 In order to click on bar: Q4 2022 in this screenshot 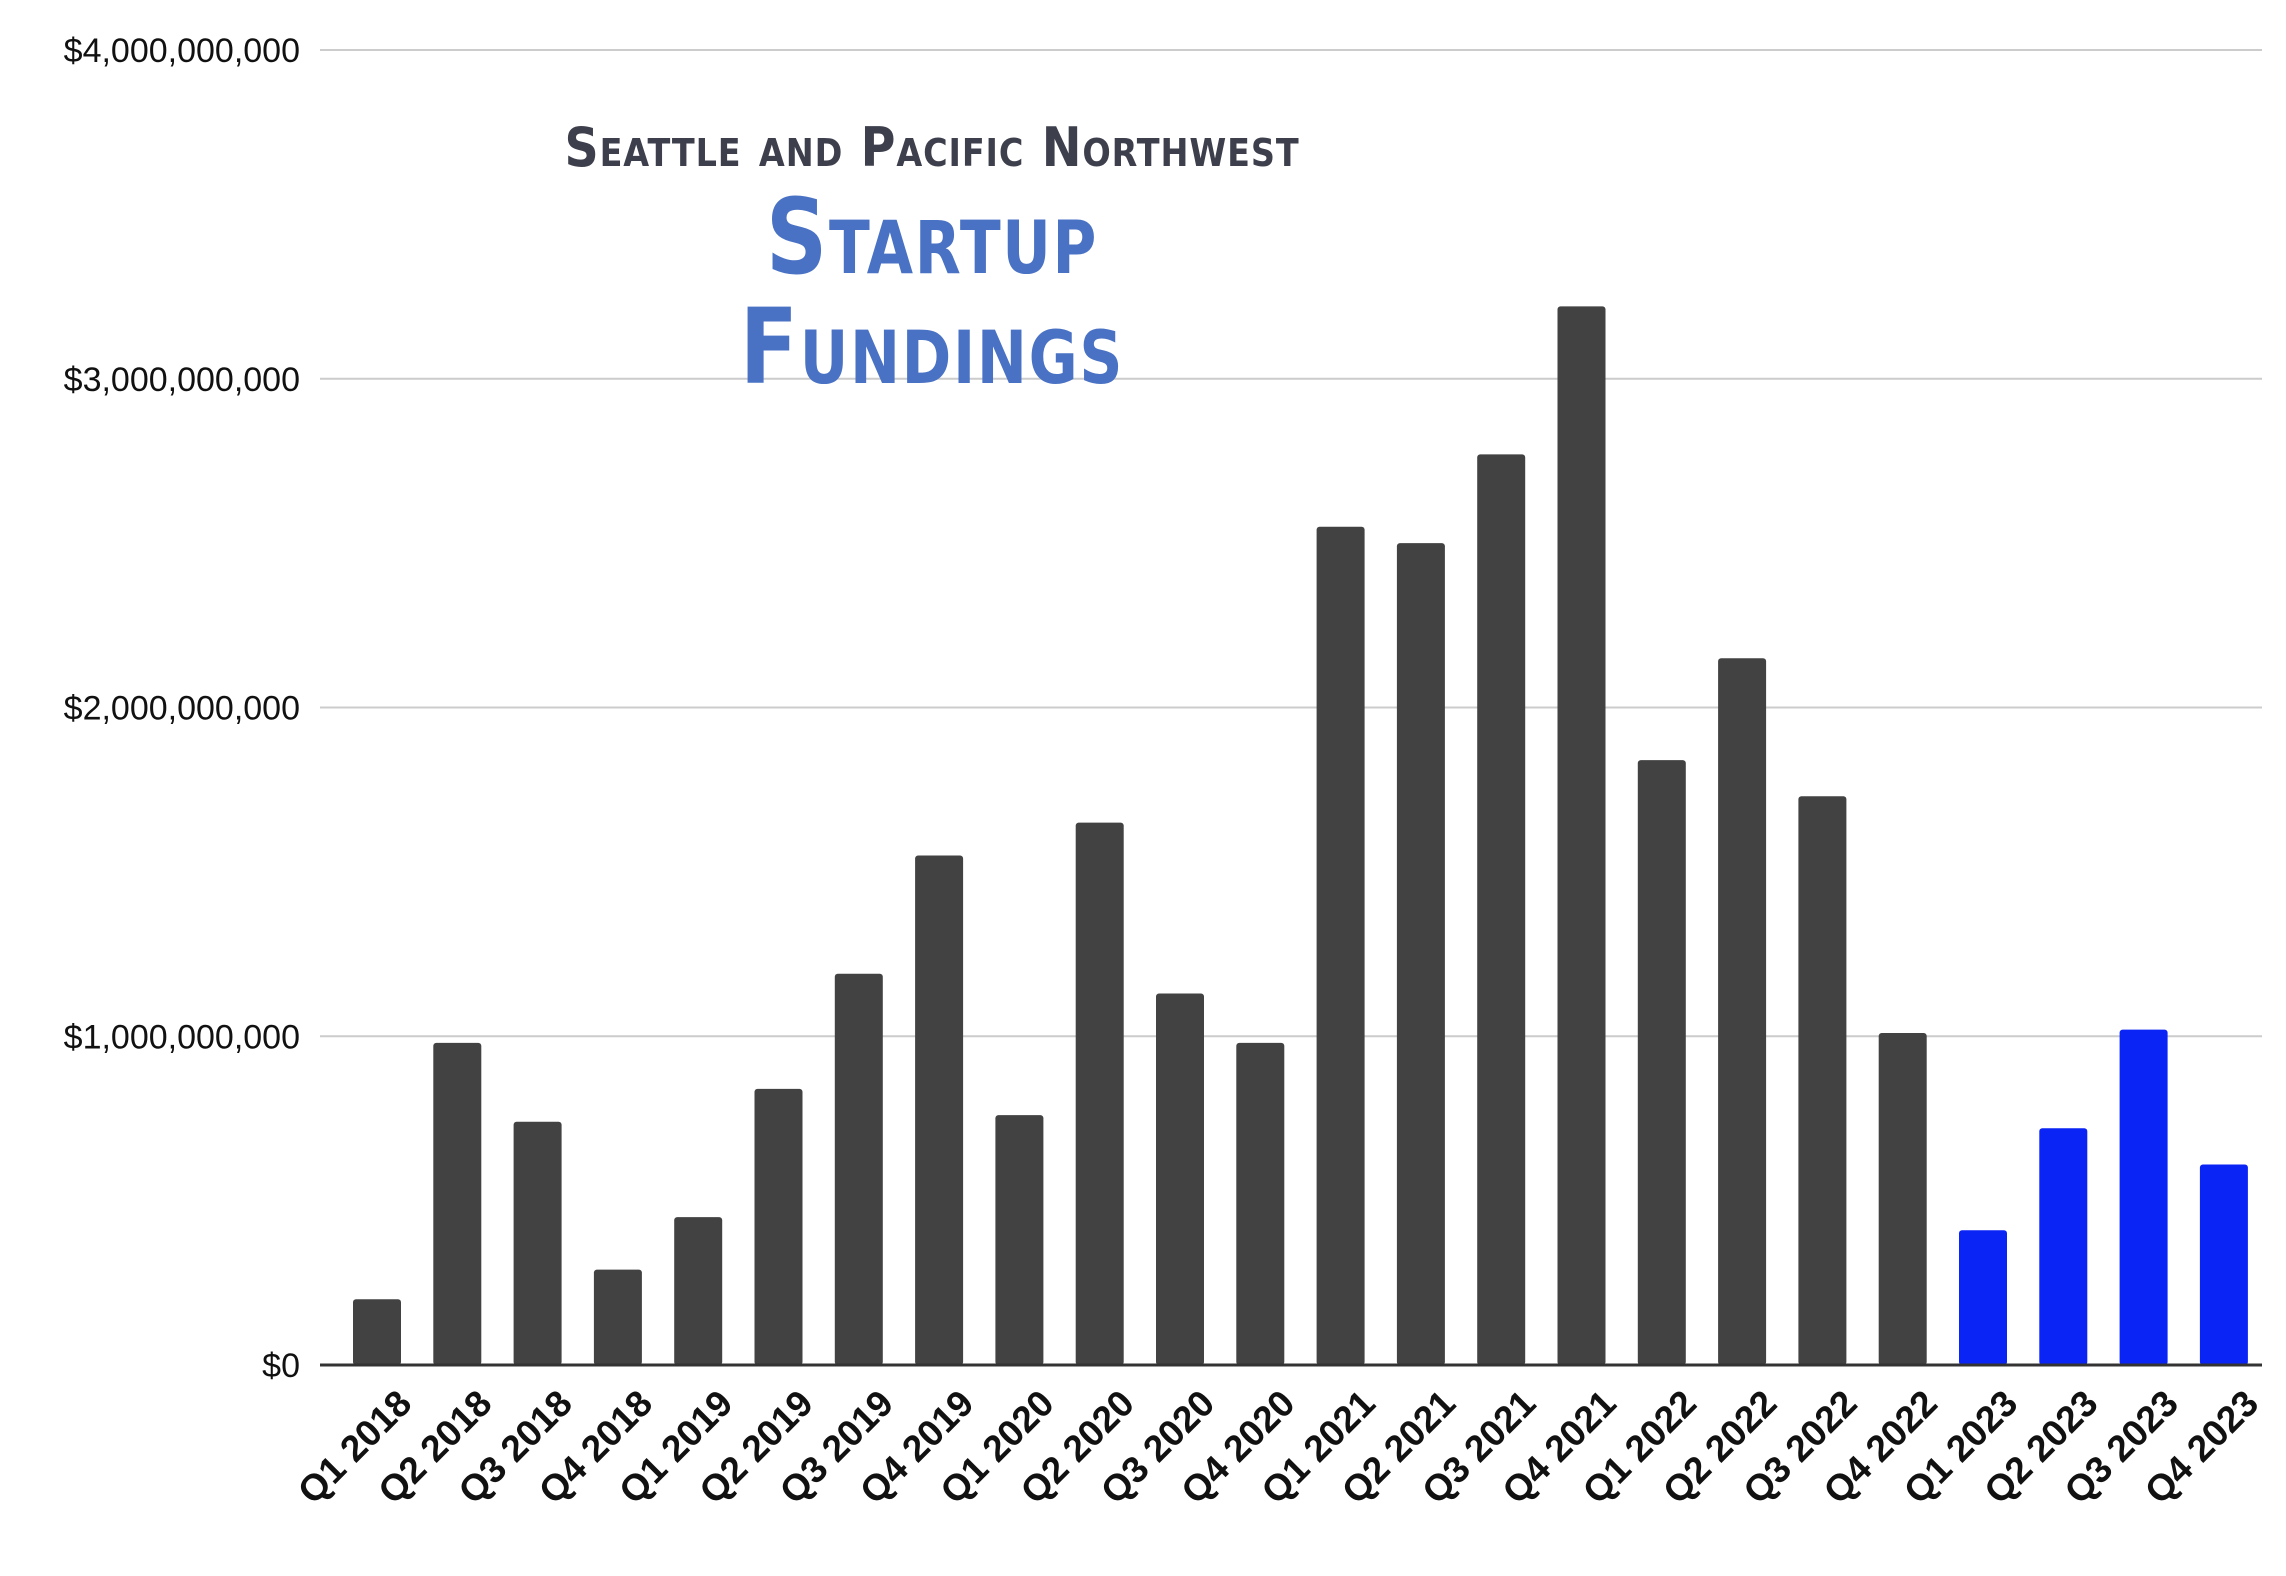, I will do `click(1902, 1198)`.